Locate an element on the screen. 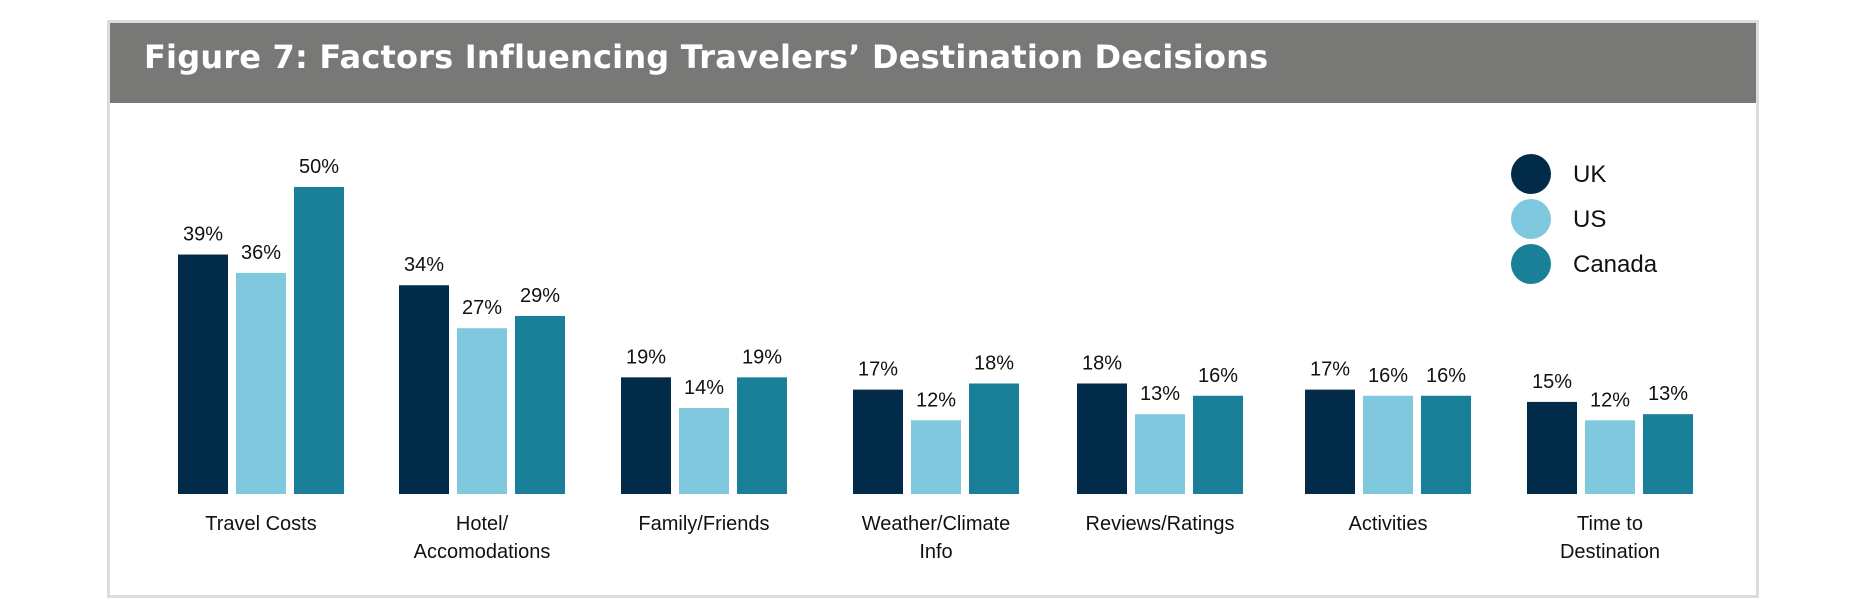 This screenshot has height=613, width=1869. data-label: 15% is located at coordinates (1552, 382).